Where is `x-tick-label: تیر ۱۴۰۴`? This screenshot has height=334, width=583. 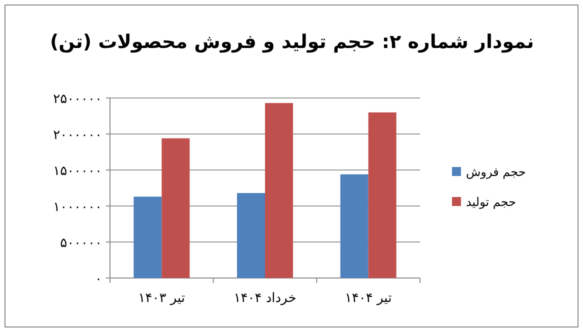
x-tick-label: تیر ۱۴۰۴ is located at coordinates (368, 298).